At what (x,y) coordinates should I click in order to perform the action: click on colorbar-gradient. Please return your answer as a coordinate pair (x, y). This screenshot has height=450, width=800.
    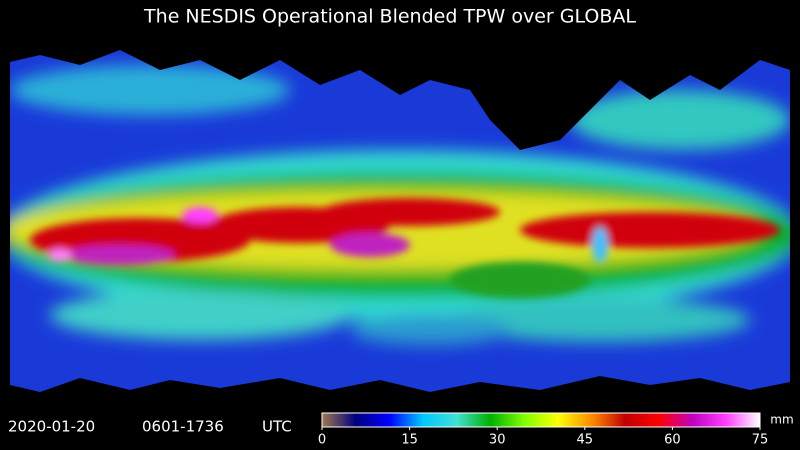
    Looking at the image, I should click on (541, 420).